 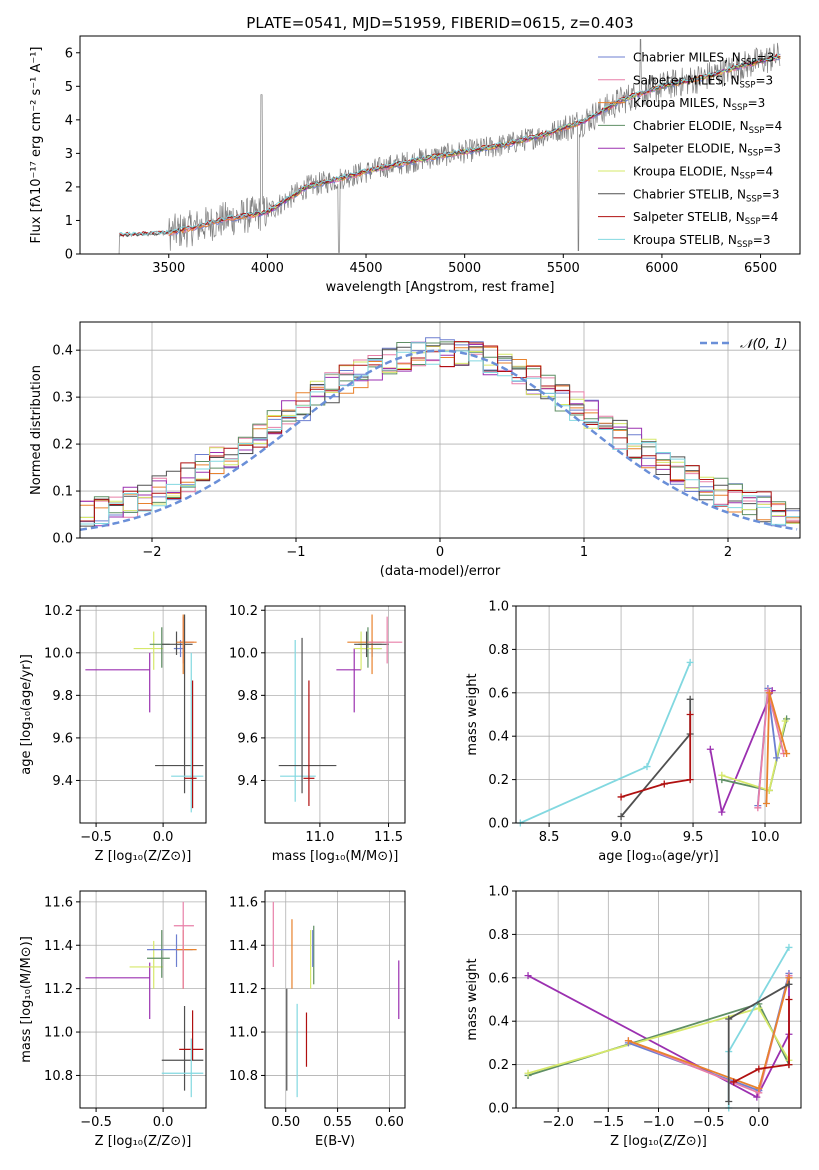 What do you see at coordinates (686, 172) in the screenshot?
I see `legend-label-main: Kroupa ELODIE, N` at bounding box center [686, 172].